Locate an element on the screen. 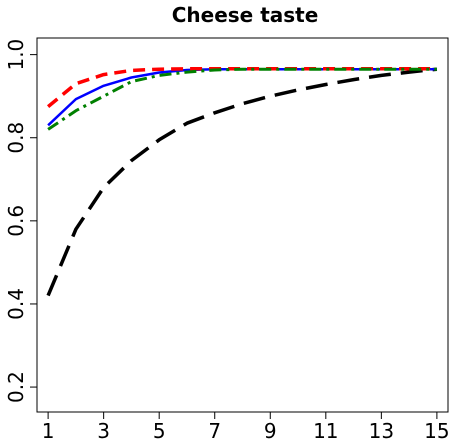 The width and height of the screenshot is (451, 439). x-tick-label: 1 is located at coordinates (48, 429).